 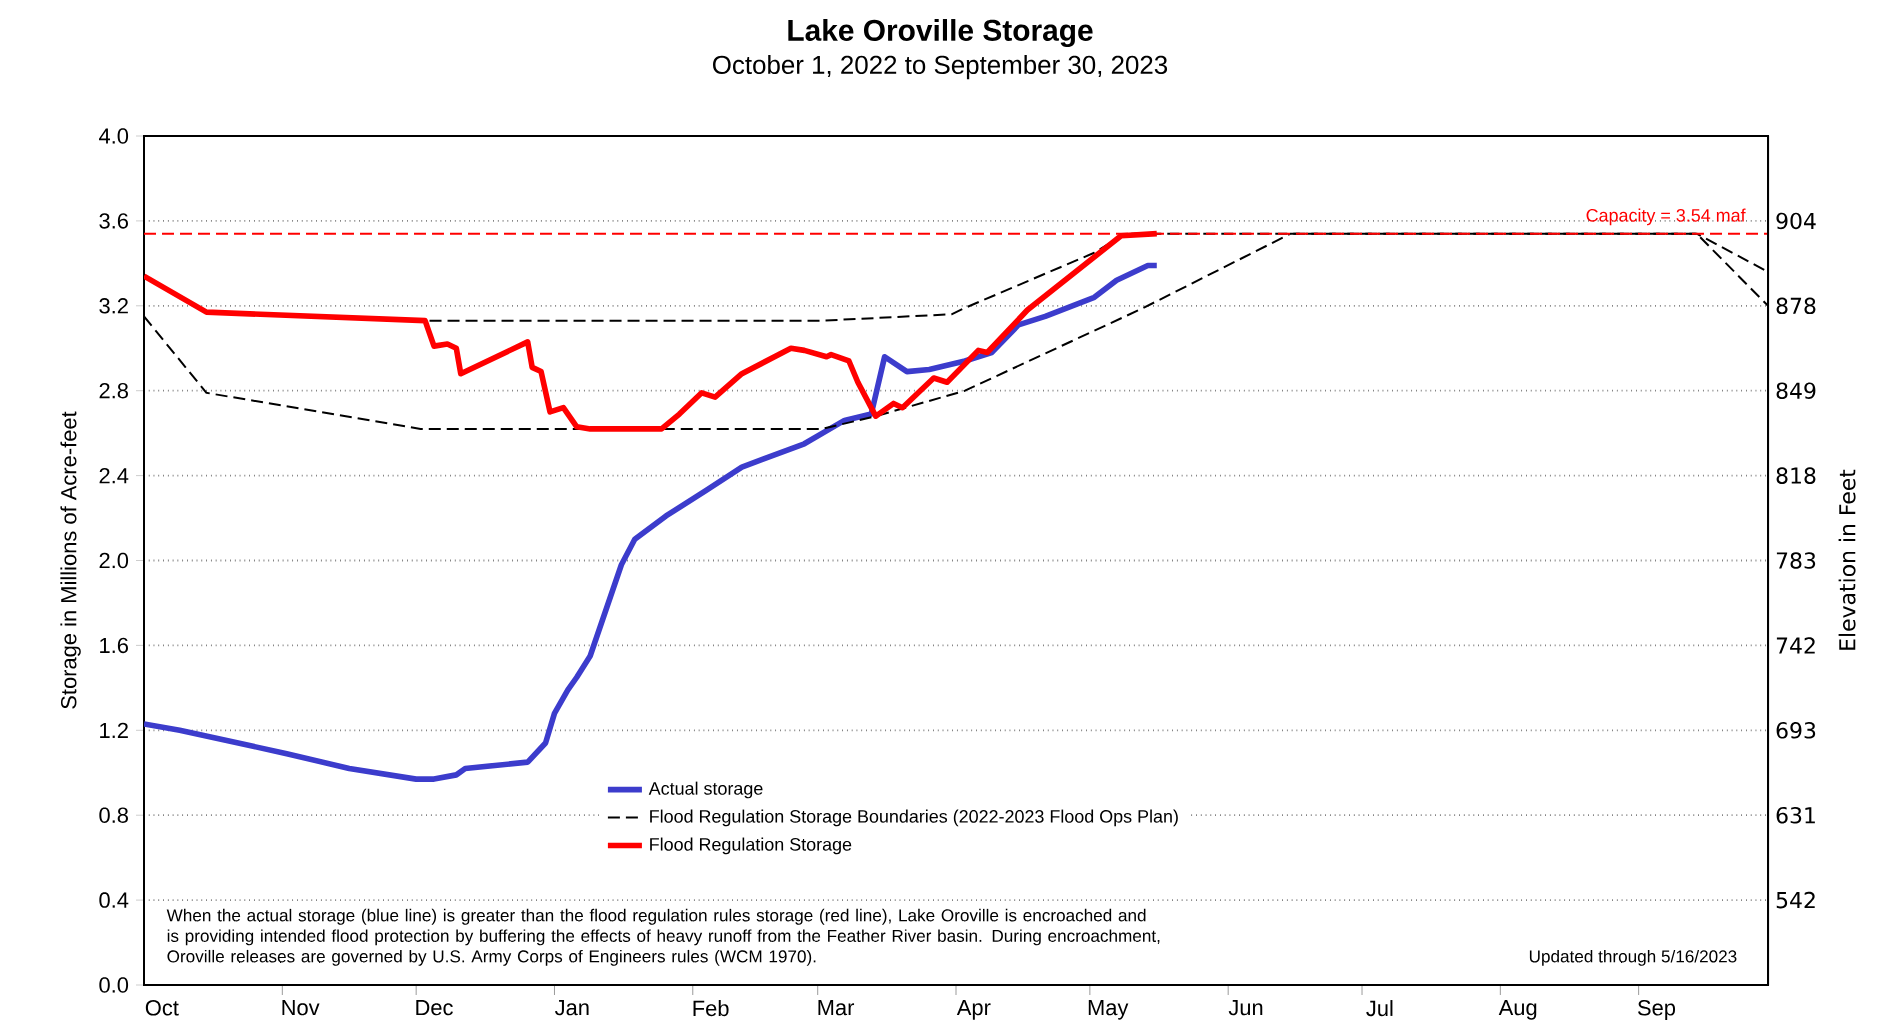 I want to click on y2-axis-title: Elevation in Feet, so click(x=1847, y=559).